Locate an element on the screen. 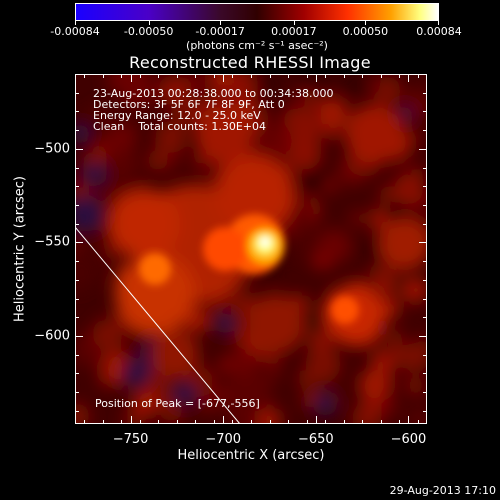 Image resolution: width=500 pixels, height=500 pixels. y-tick-label: −500 is located at coordinates (52, 149).